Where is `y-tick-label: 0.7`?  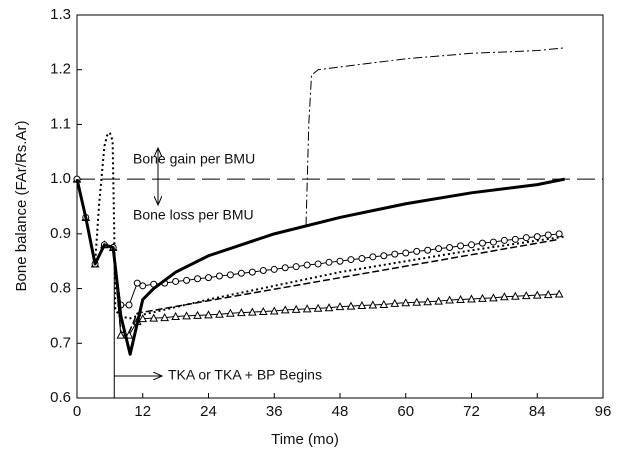
y-tick-label: 0.7 is located at coordinates (60, 342).